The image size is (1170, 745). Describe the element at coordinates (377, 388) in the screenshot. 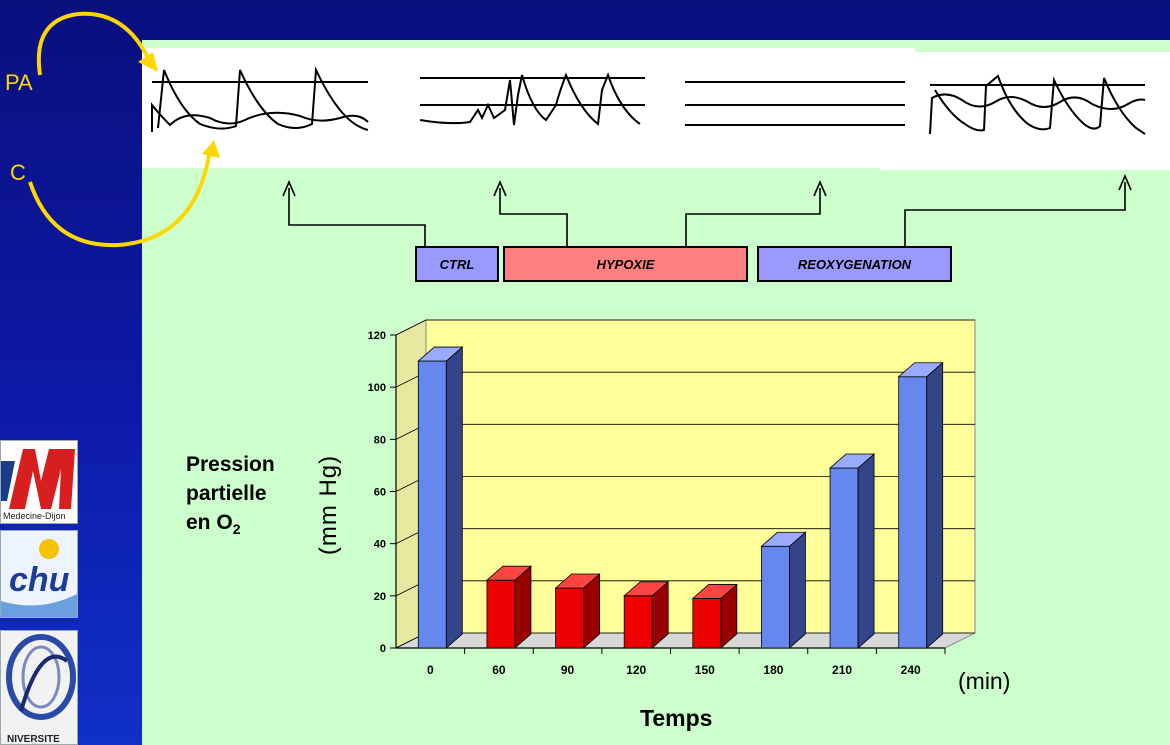

I see `y-tick-label: 100` at that location.